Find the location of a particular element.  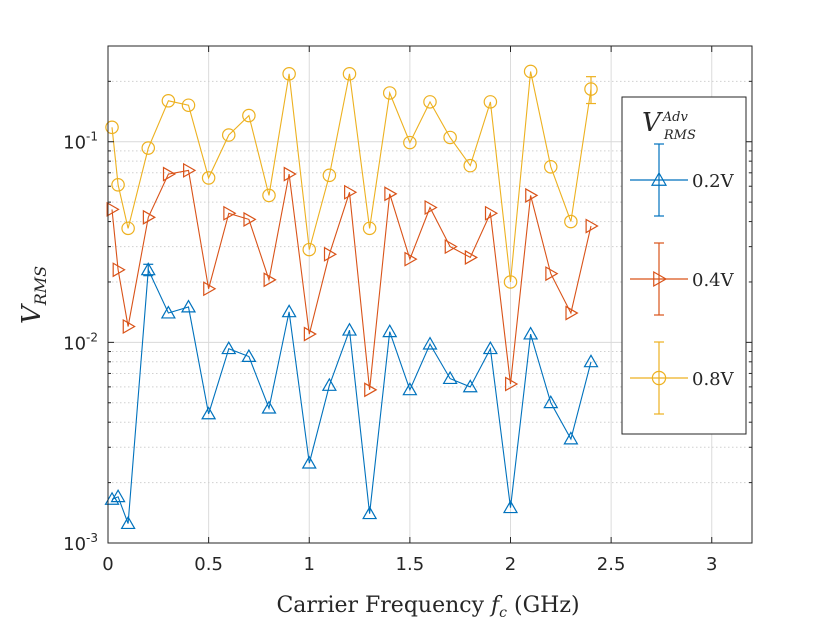

x-tick-label: 2 is located at coordinates (510, 564).